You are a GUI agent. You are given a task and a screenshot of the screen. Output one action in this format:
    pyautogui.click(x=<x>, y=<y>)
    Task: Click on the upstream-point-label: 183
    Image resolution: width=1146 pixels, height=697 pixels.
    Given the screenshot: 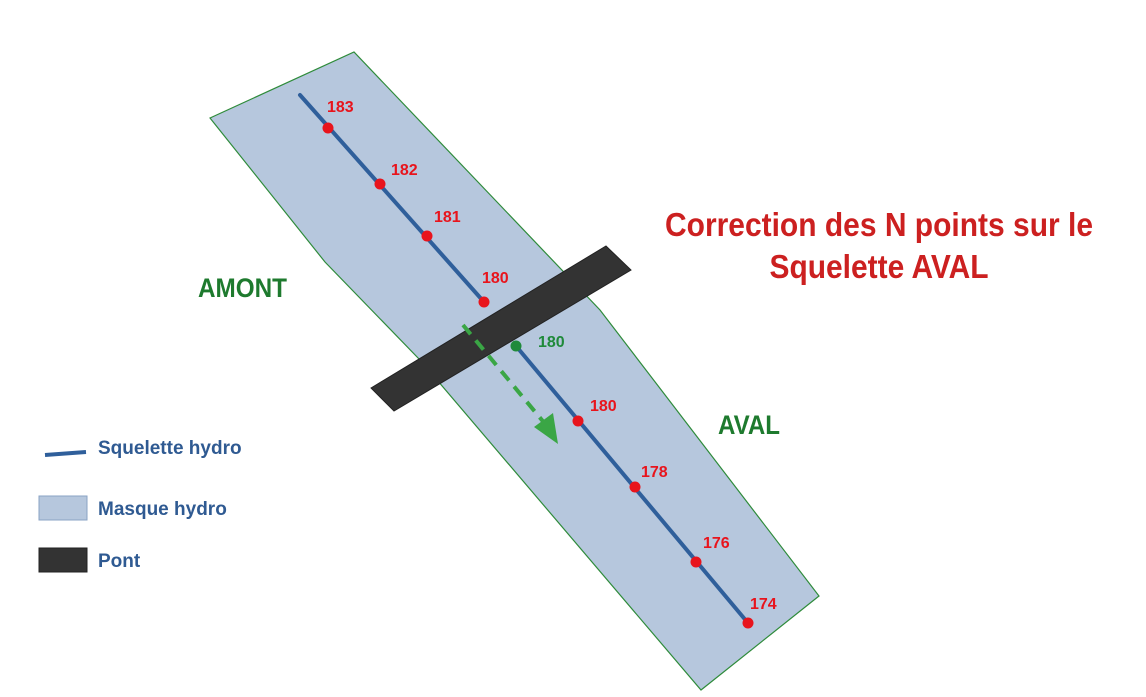 What is the action you would take?
    pyautogui.click(x=340, y=107)
    